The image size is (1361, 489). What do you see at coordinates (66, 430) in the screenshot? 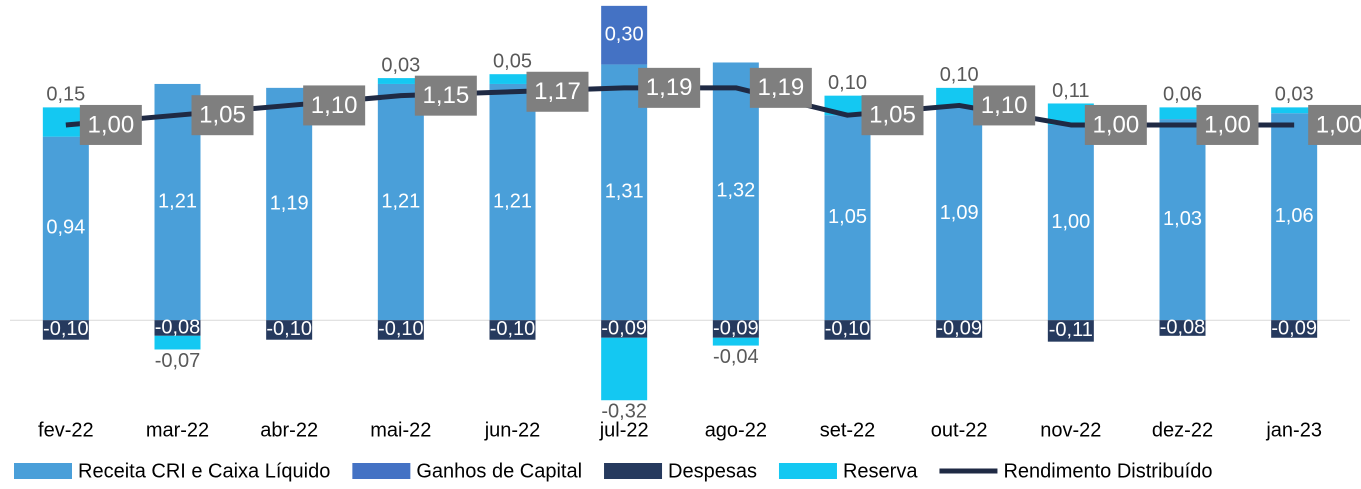
I see `x-tick-label: fev-22` at bounding box center [66, 430].